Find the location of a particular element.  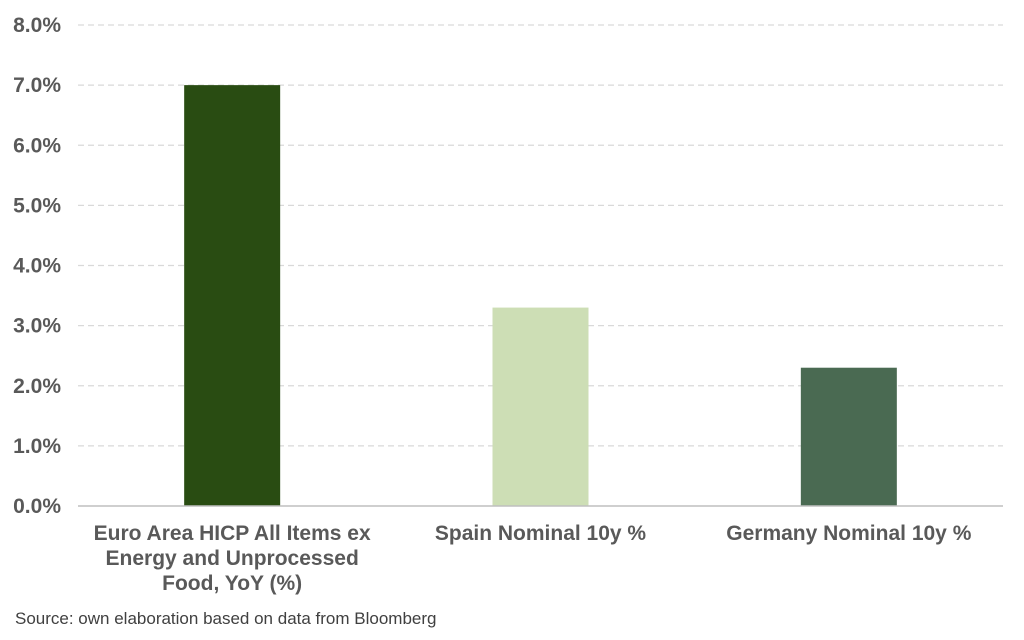

x-category-label: Energy and Unprocessed is located at coordinates (232, 558).